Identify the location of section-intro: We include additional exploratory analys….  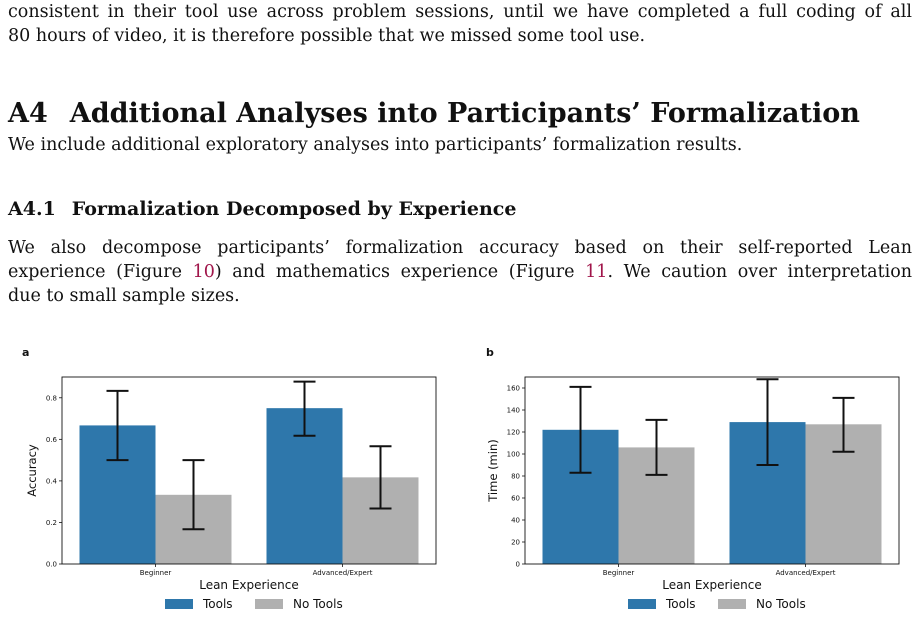
(460, 145).